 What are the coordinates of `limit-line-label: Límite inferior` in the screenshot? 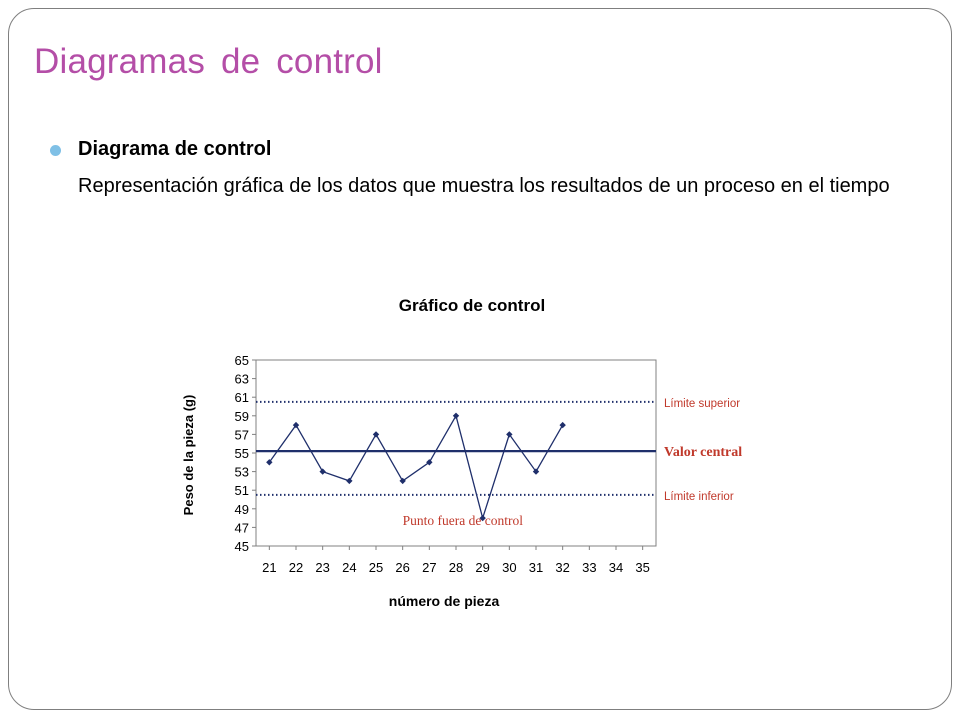 It's located at (699, 497).